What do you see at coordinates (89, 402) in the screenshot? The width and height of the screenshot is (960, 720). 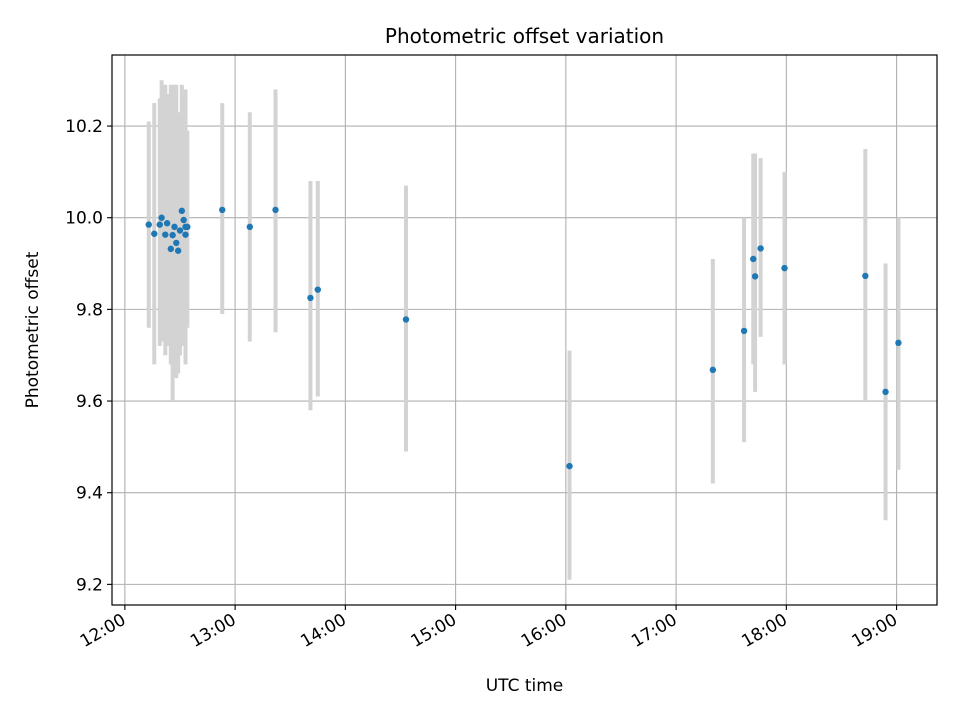 I see `y-tick-label: 9.6` at bounding box center [89, 402].